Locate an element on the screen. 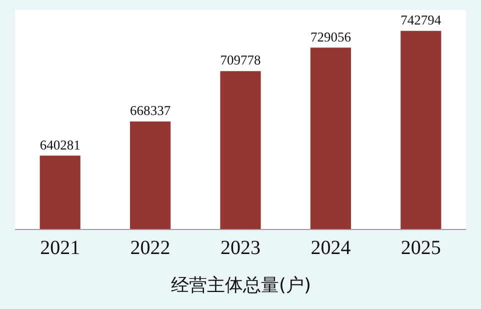  x-tick-label: 2021 is located at coordinates (60, 248).